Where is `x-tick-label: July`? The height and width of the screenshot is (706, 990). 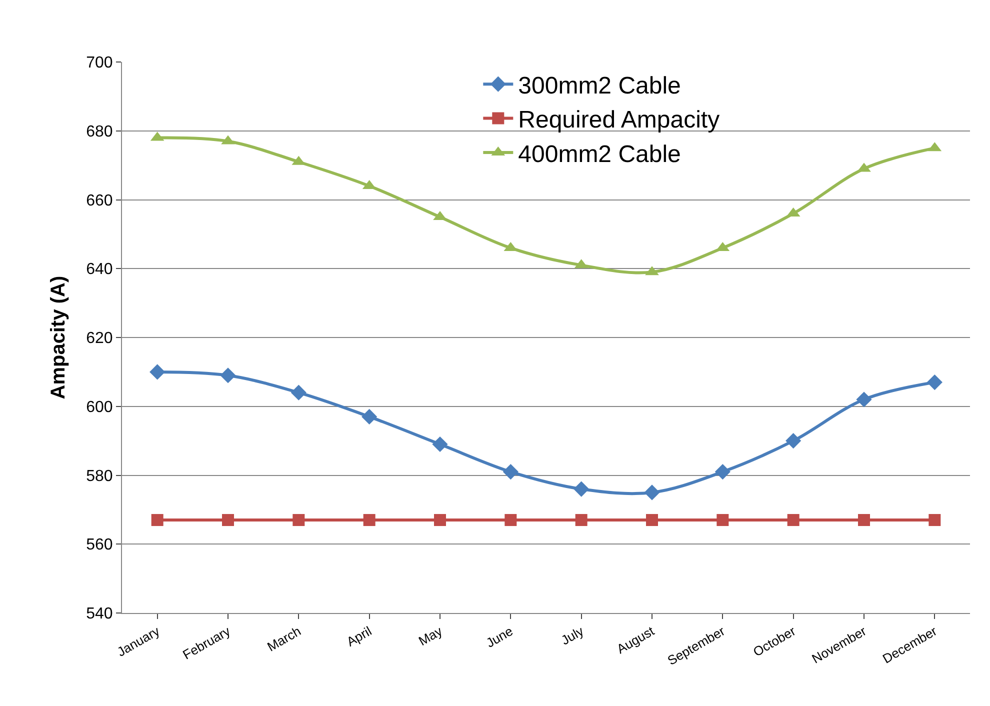 x-tick-label: July is located at coordinates (572, 635).